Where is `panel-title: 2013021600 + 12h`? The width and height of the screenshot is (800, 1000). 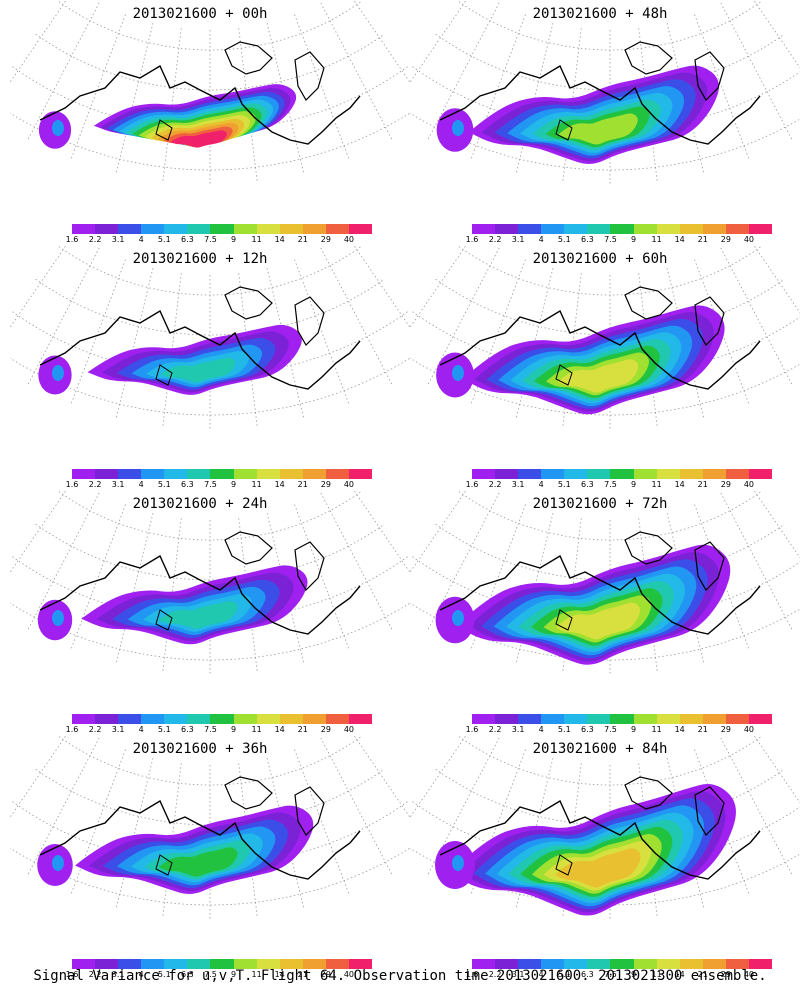 panel-title: 2013021600 + 12h is located at coordinates (200, 259).